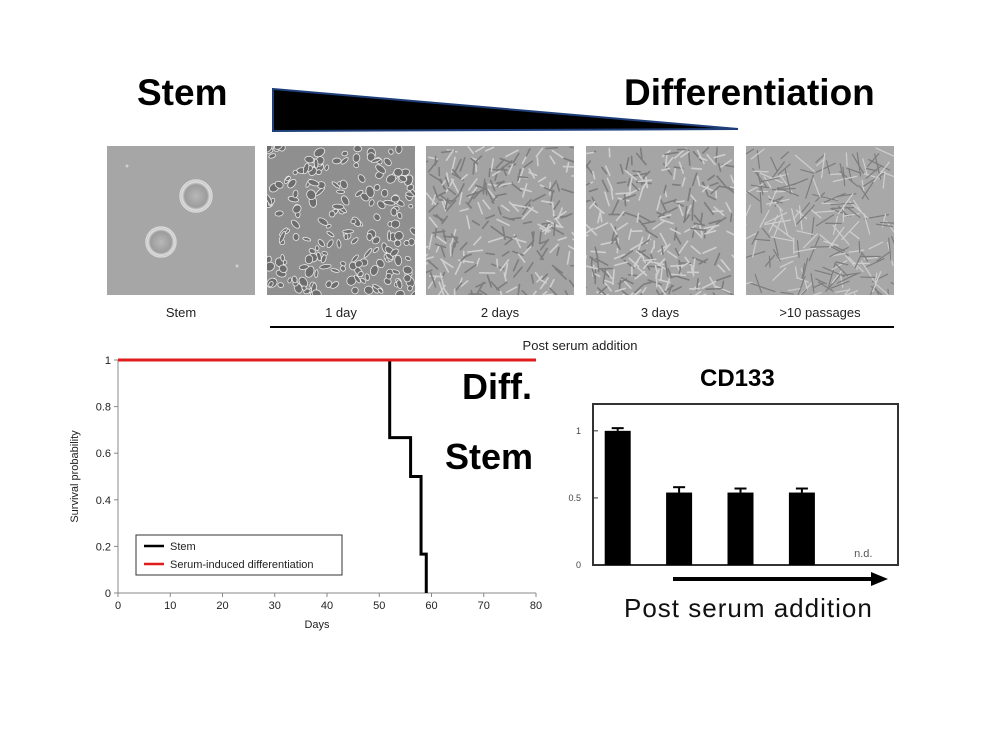 This screenshot has width=1000, height=729. I want to click on micrograph-2-days, so click(500, 220).